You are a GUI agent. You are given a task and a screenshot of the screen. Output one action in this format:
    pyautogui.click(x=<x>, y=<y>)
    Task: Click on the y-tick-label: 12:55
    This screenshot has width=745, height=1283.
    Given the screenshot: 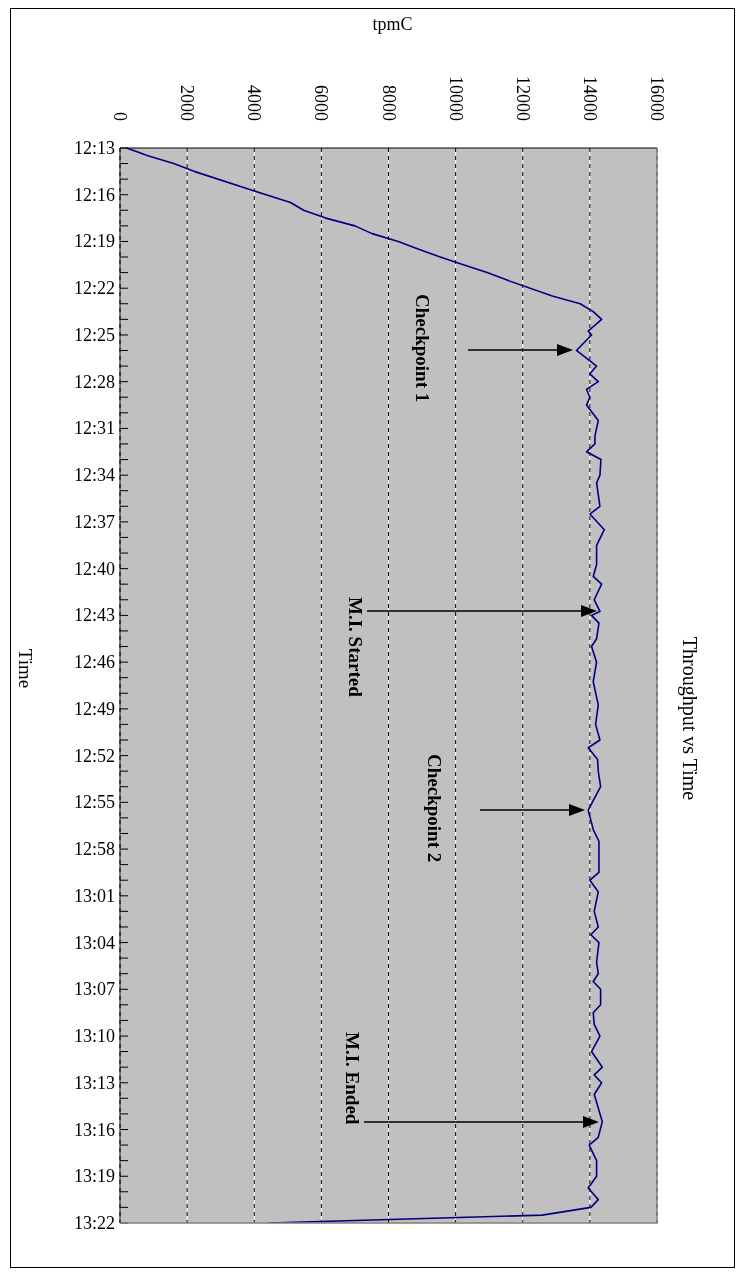 What is the action you would take?
    pyautogui.click(x=94, y=802)
    